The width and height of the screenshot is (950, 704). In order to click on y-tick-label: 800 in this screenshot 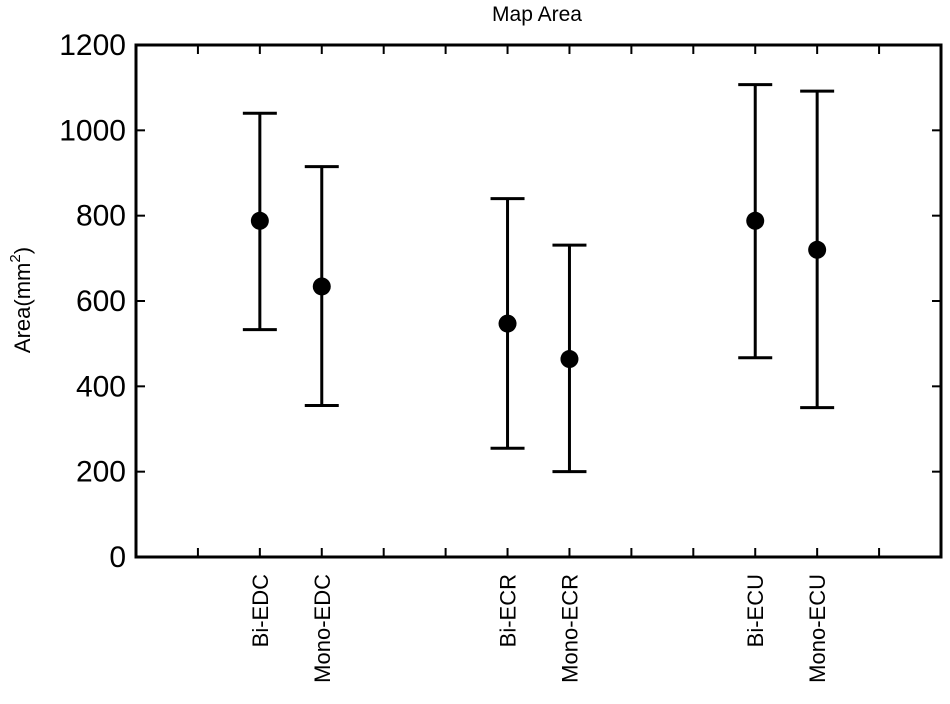, I will do `click(101, 216)`.